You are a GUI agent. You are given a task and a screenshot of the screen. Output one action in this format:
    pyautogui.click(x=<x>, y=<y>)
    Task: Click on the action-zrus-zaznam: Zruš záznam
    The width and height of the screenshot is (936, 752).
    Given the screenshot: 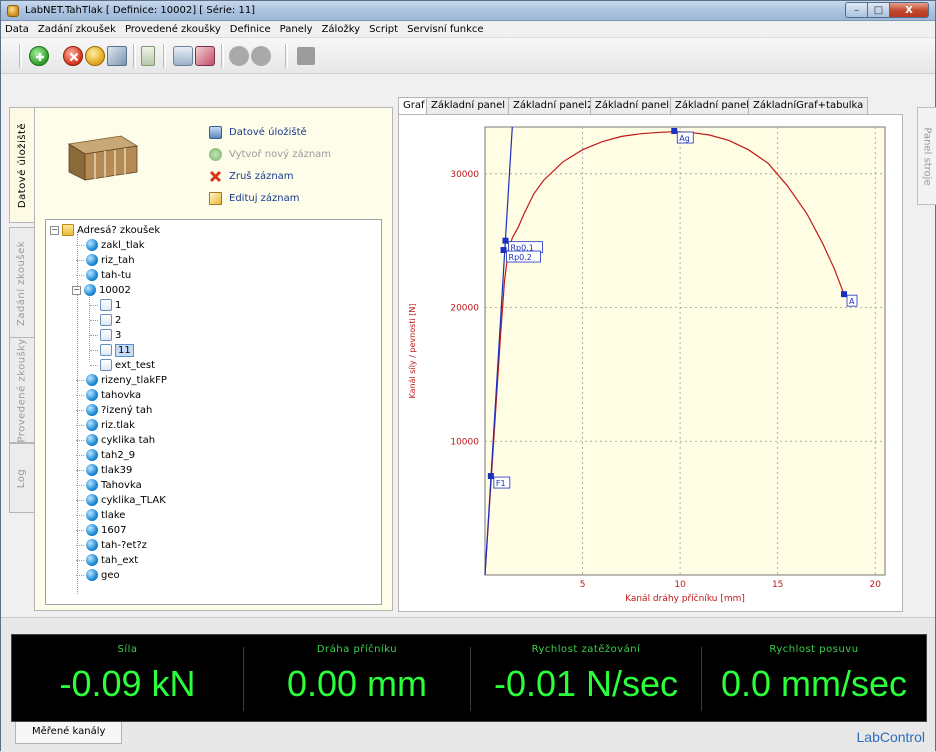 What is the action you would take?
    pyautogui.click(x=251, y=176)
    